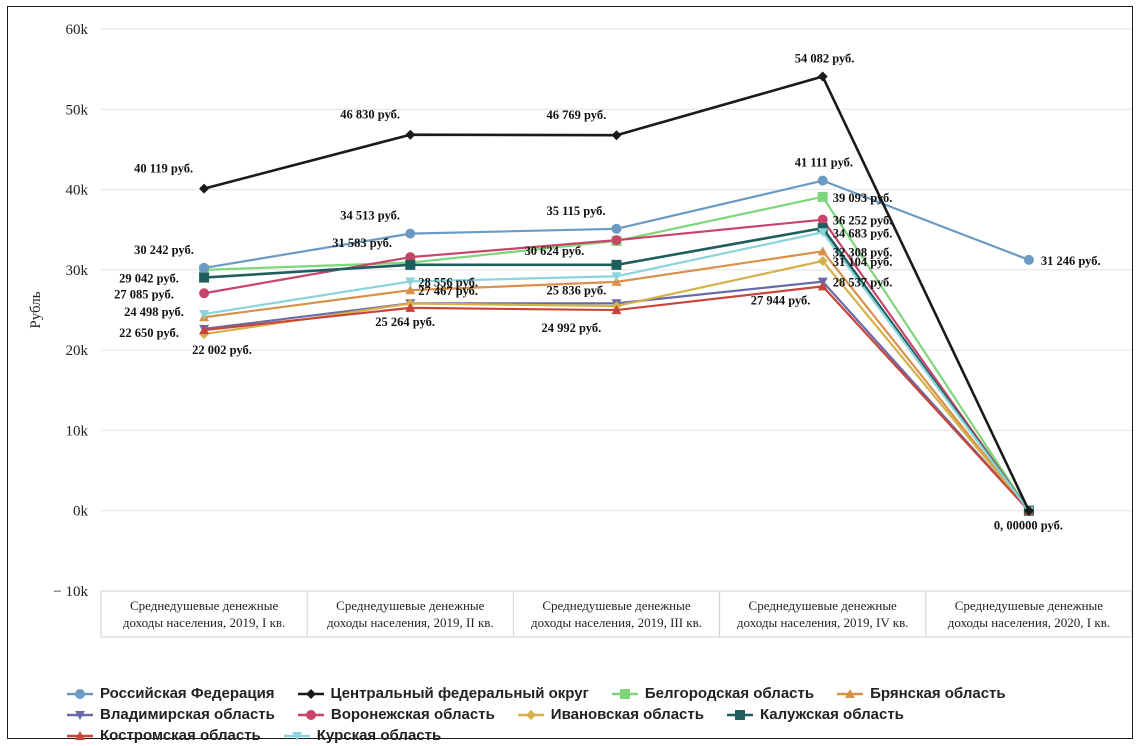 The width and height of the screenshot is (1140, 746). What do you see at coordinates (222, 350) in the screenshot?
I see `data-label: 22 002 руб.` at bounding box center [222, 350].